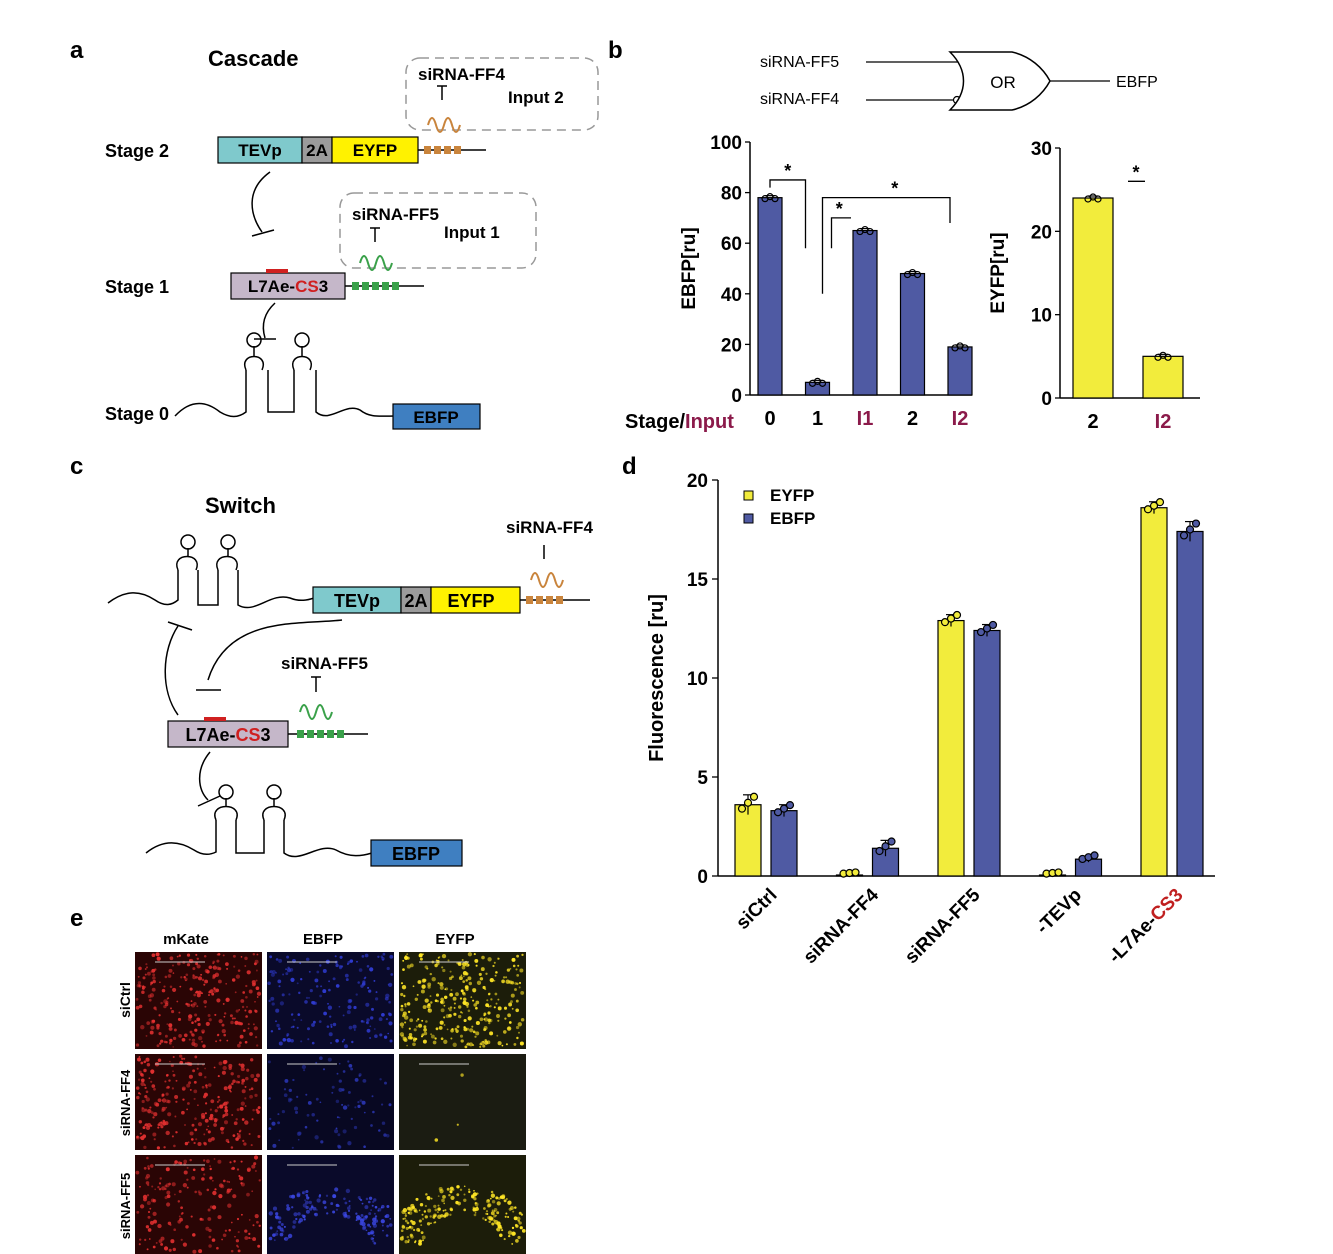  What do you see at coordinates (137, 414) in the screenshot?
I see `stage0-label: Stage 0` at bounding box center [137, 414].